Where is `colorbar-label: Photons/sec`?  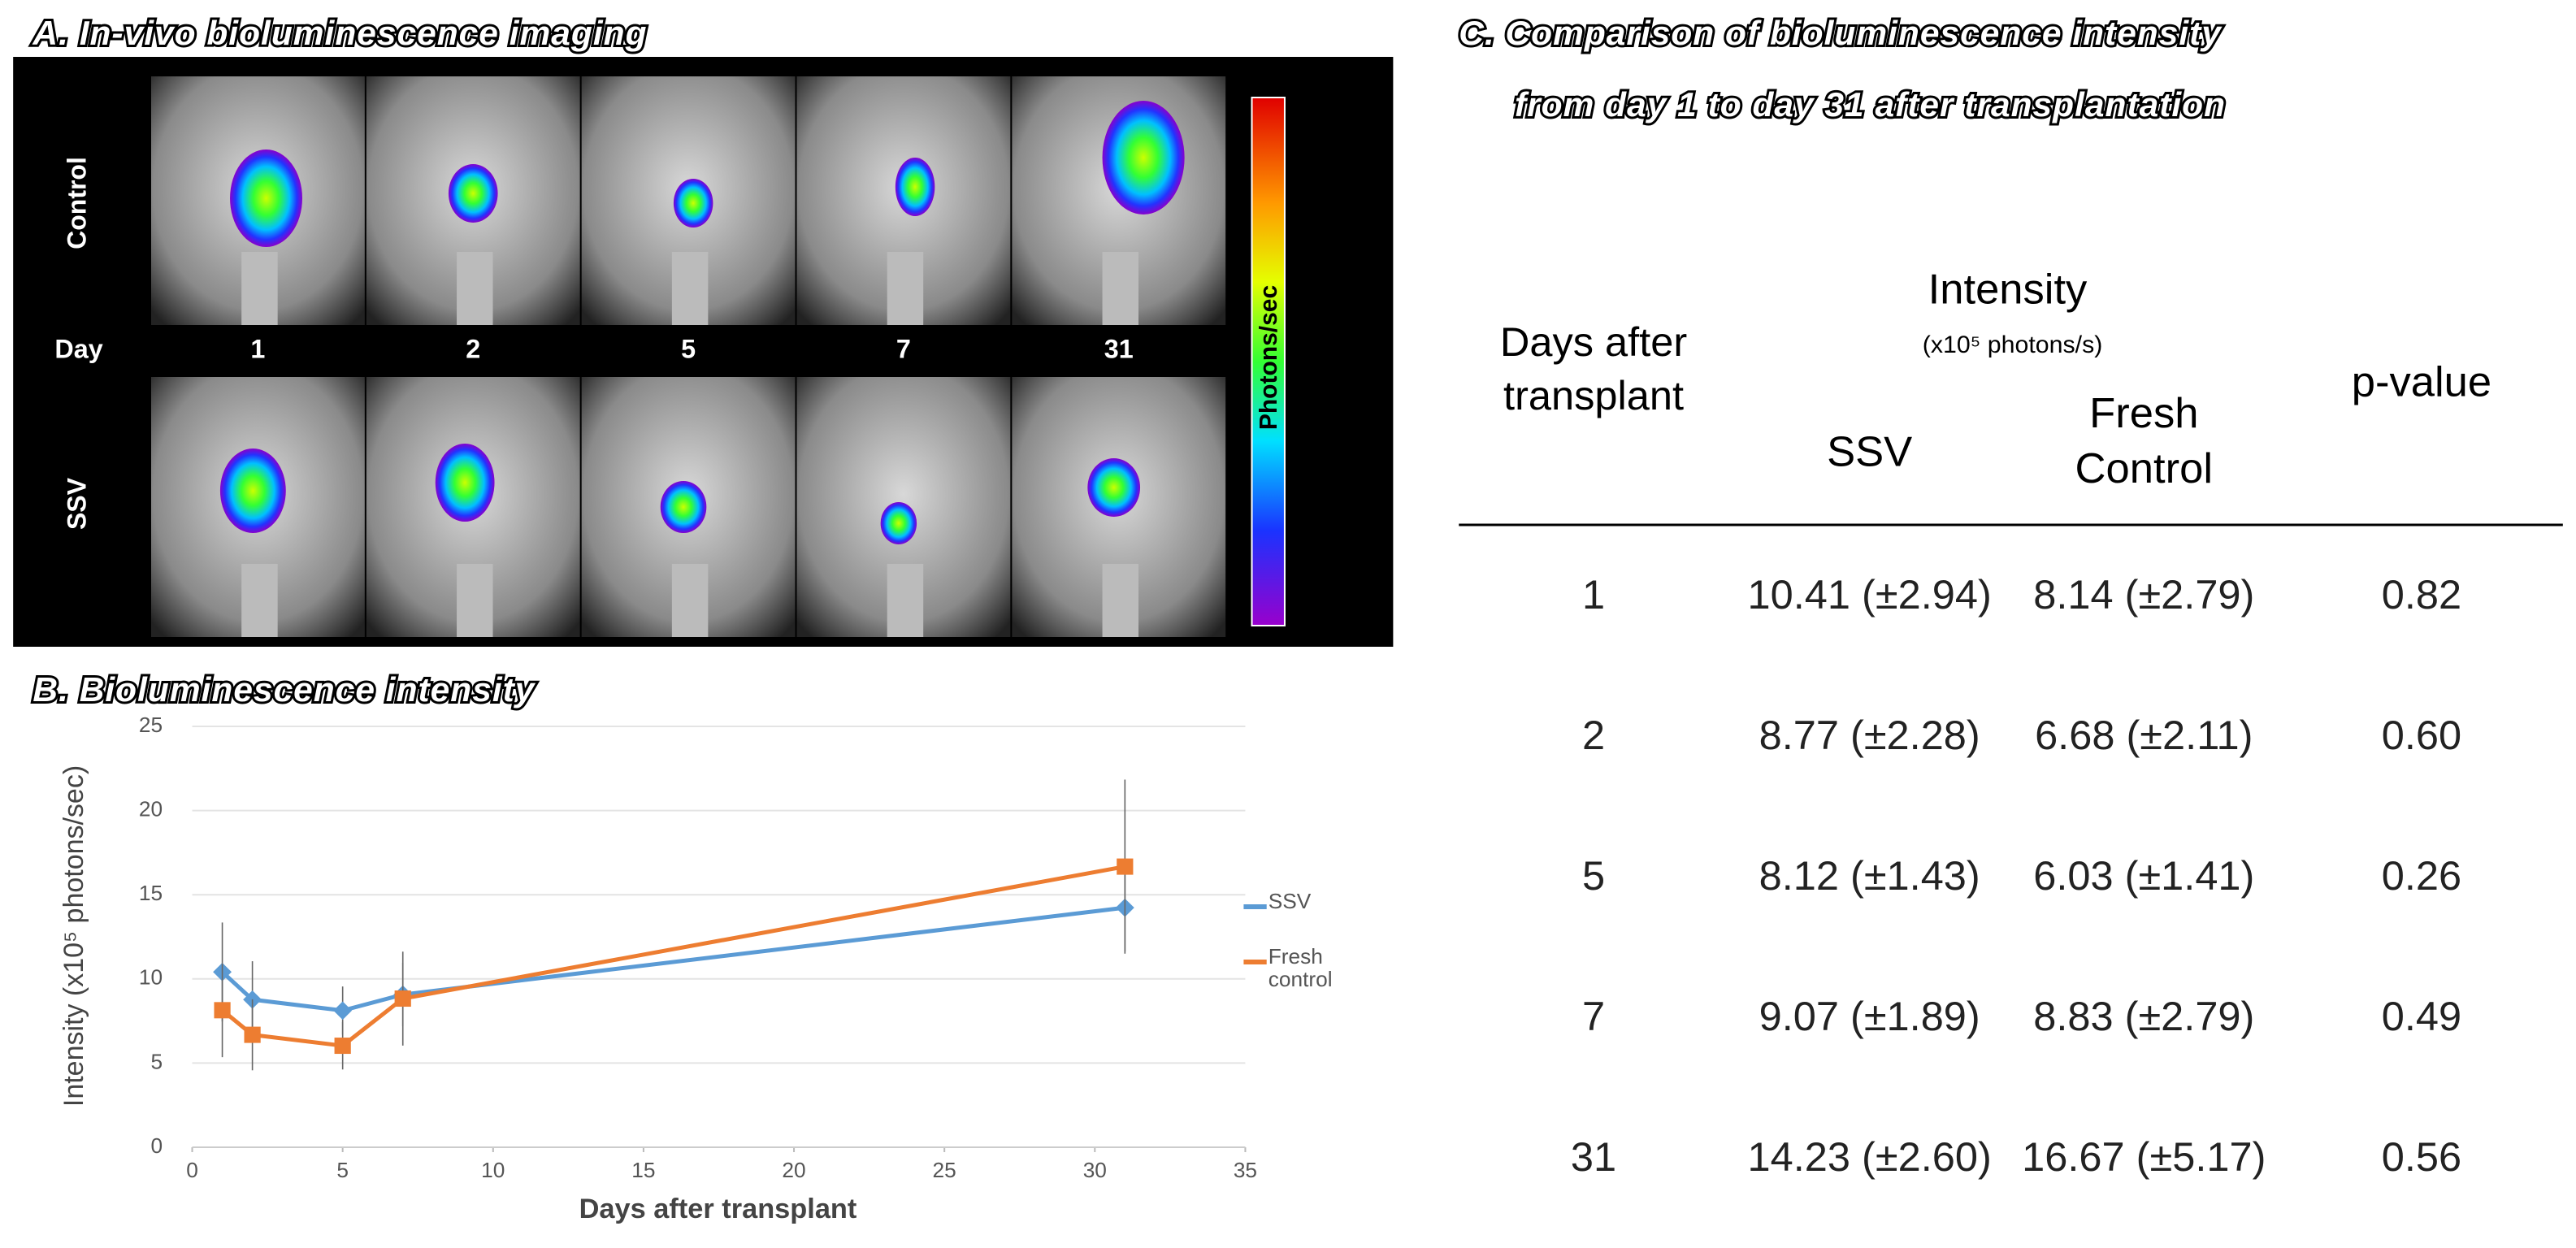 colorbar-label: Photons/sec is located at coordinates (1268, 357).